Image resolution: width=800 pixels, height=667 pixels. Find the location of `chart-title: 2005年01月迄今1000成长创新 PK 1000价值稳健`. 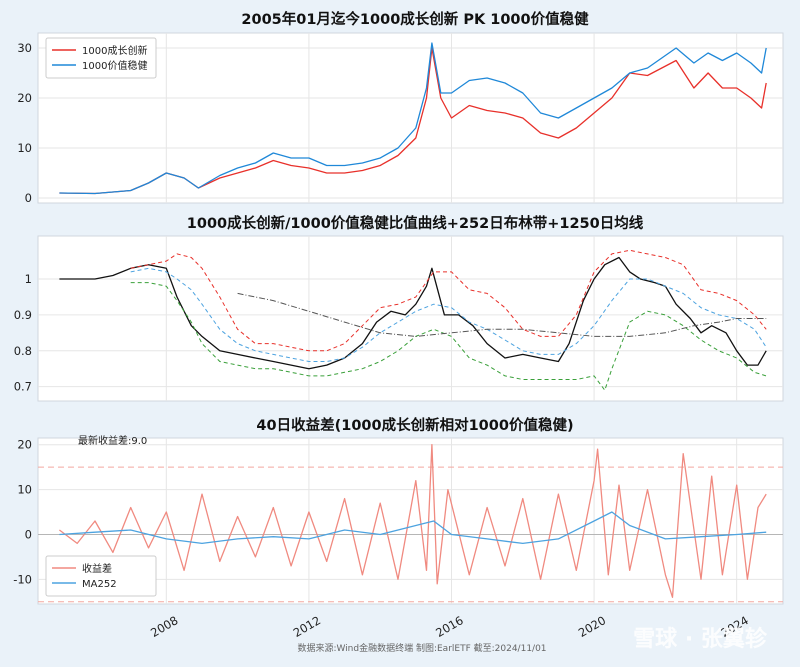

chart-title: 2005年01月迄今1000成长创新 PK 1000价值稳健 is located at coordinates (415, 19).